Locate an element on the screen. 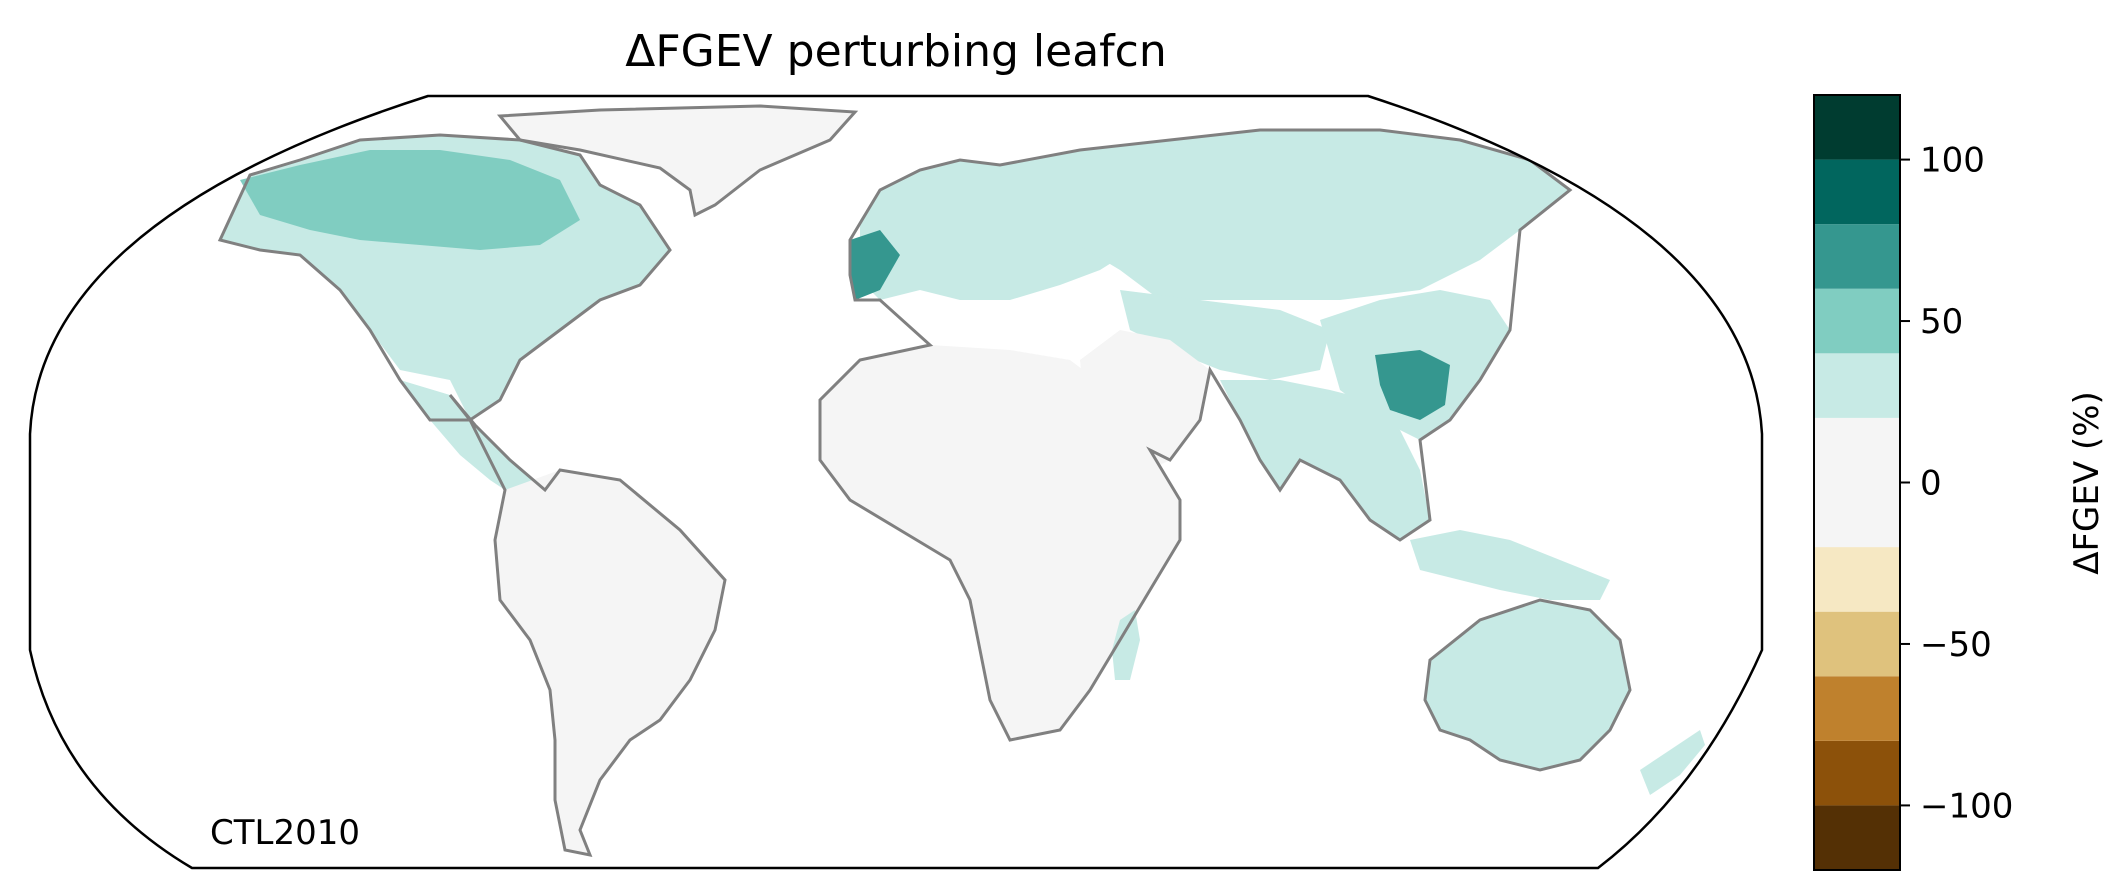 The height and width of the screenshot is (896, 2120). map-title: ΔFGEV perturbing leafcn is located at coordinates (896, 51).